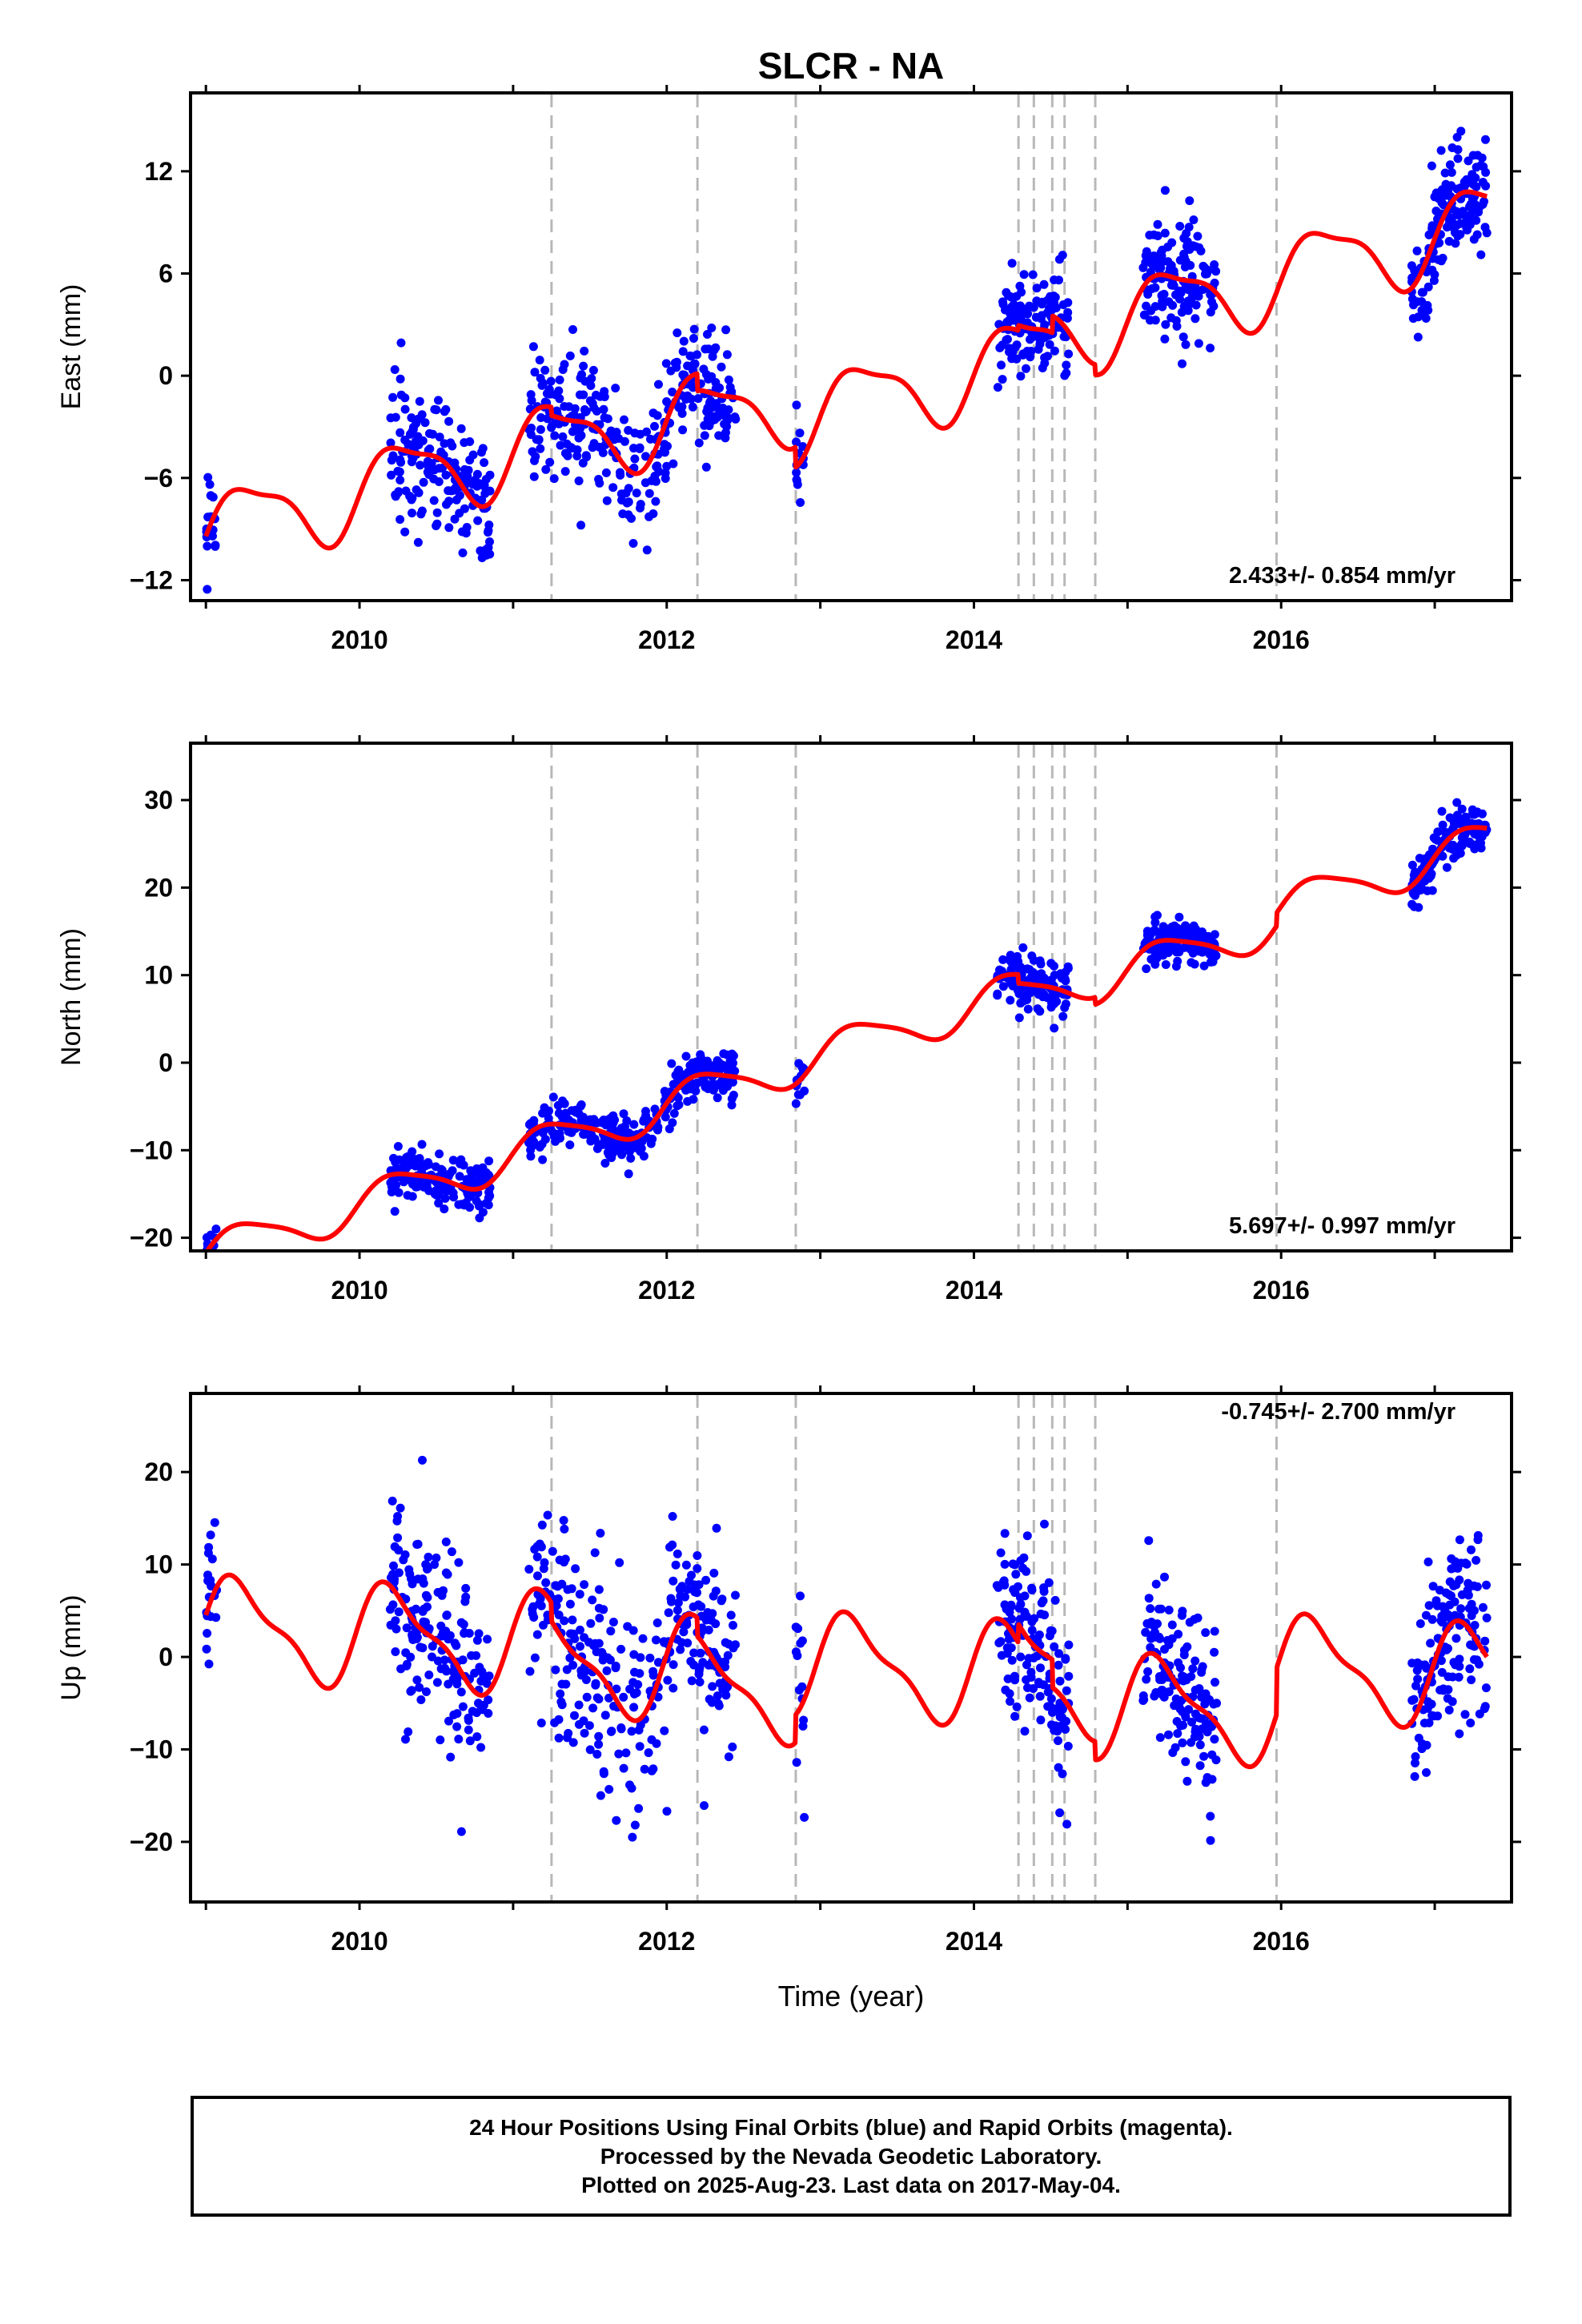 This screenshot has height=2324, width=1582. I want to click on x-tick-label: 2014, so click(974, 639).